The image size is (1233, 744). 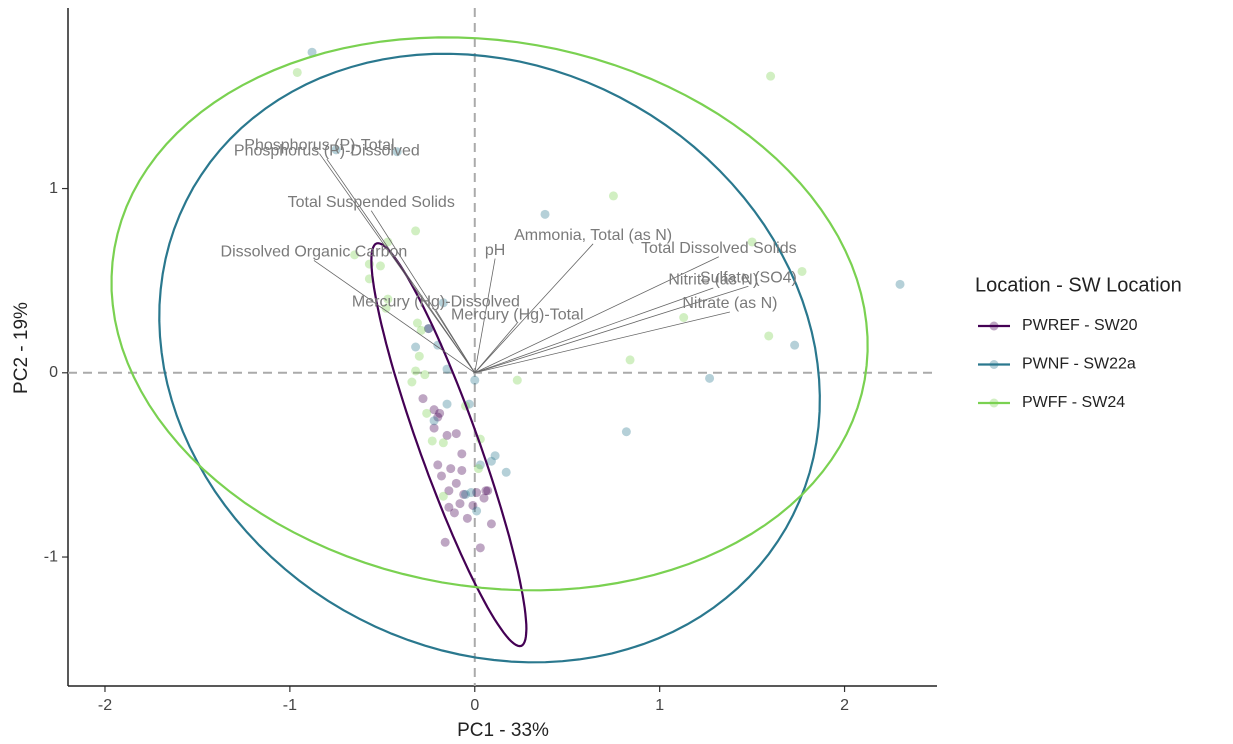 I want to click on y-tick-label: -1, so click(x=51, y=556).